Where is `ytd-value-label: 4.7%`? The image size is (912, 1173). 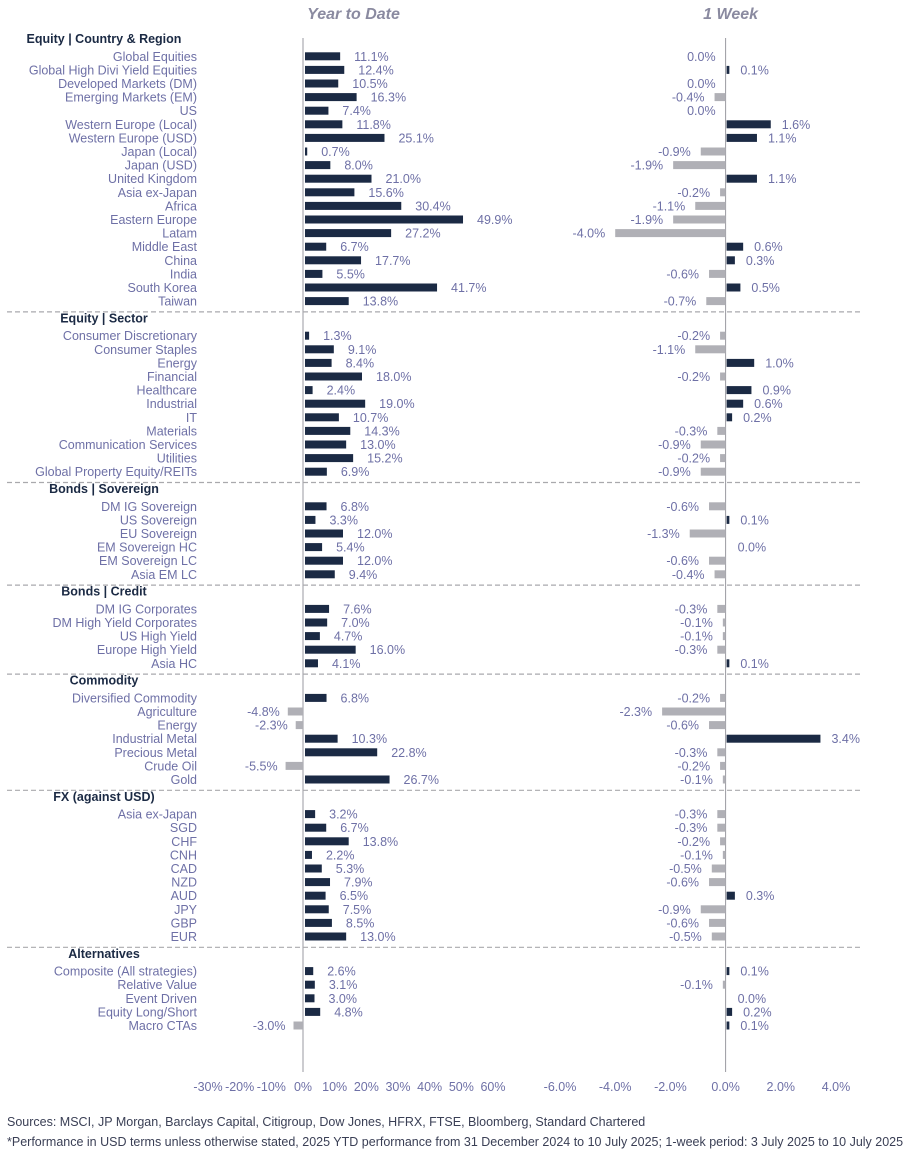 ytd-value-label: 4.7% is located at coordinates (348, 637).